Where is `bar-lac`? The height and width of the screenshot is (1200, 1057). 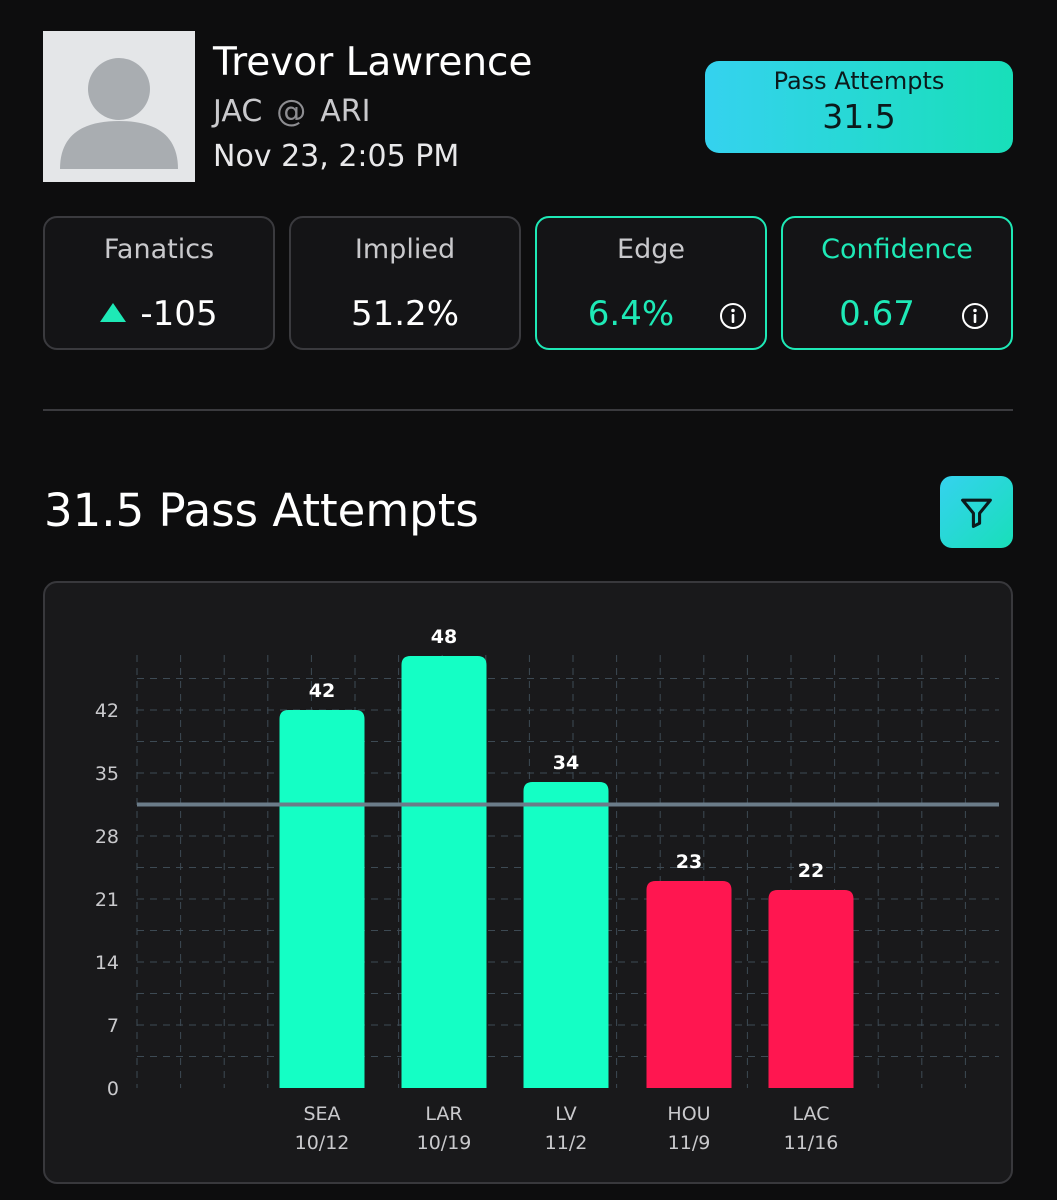
bar-lac is located at coordinates (811, 989).